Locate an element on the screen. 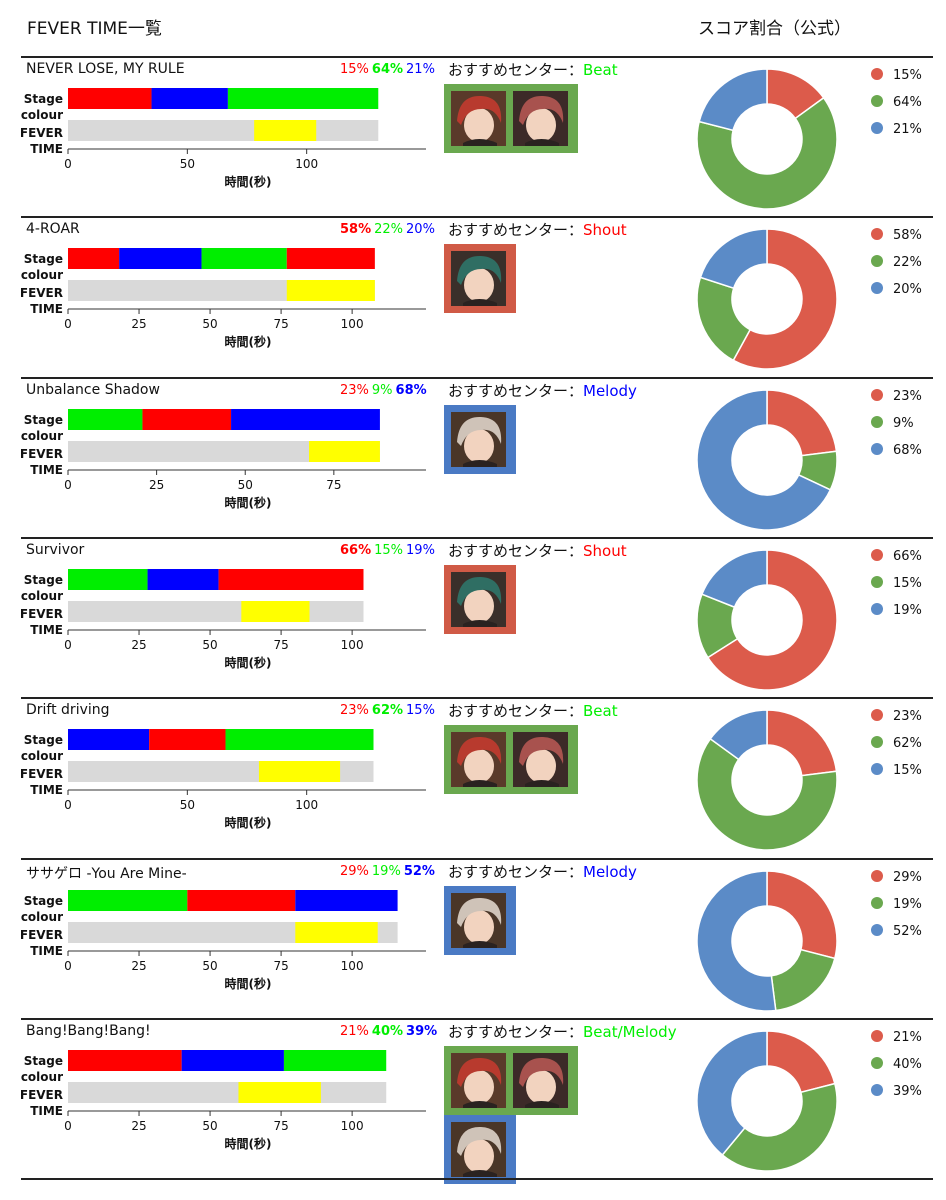 The width and height of the screenshot is (946, 1200). legend-item: 19% is located at coordinates (896, 610).